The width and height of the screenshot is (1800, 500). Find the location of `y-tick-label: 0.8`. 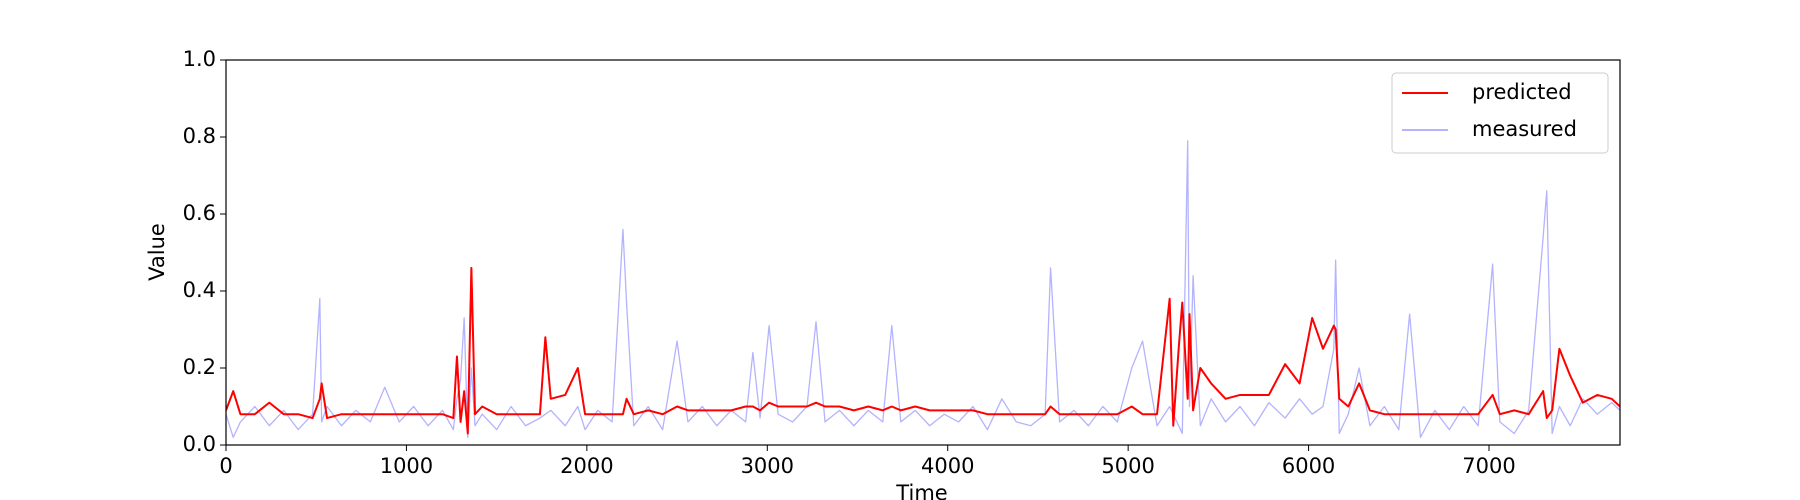

y-tick-label: 0.8 is located at coordinates (199, 136).